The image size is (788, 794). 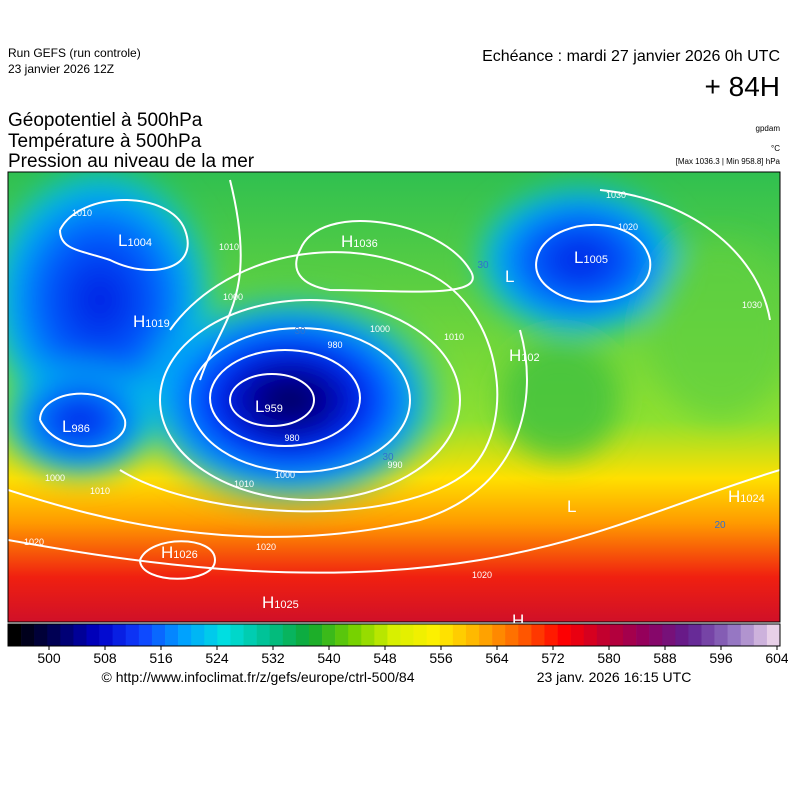 What do you see at coordinates (291, 438) in the screenshot?
I see `isobar-label: 980` at bounding box center [291, 438].